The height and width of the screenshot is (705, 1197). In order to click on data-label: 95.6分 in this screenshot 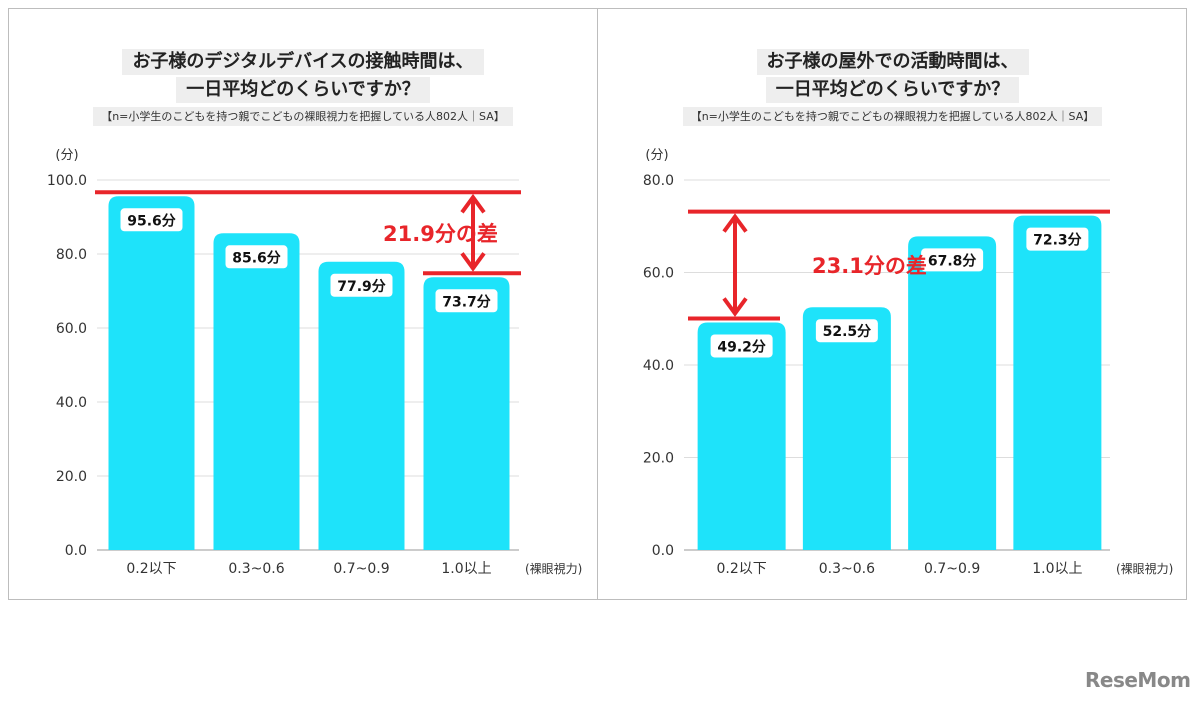, I will do `click(151, 221)`.